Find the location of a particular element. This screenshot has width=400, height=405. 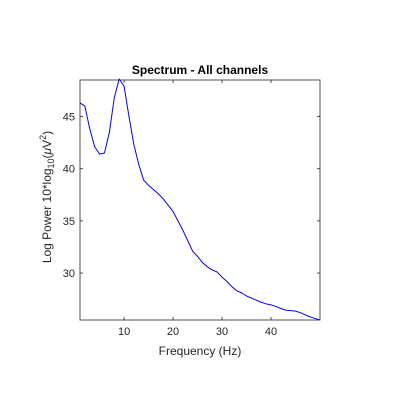

x-tick-label: 40 is located at coordinates (271, 332).